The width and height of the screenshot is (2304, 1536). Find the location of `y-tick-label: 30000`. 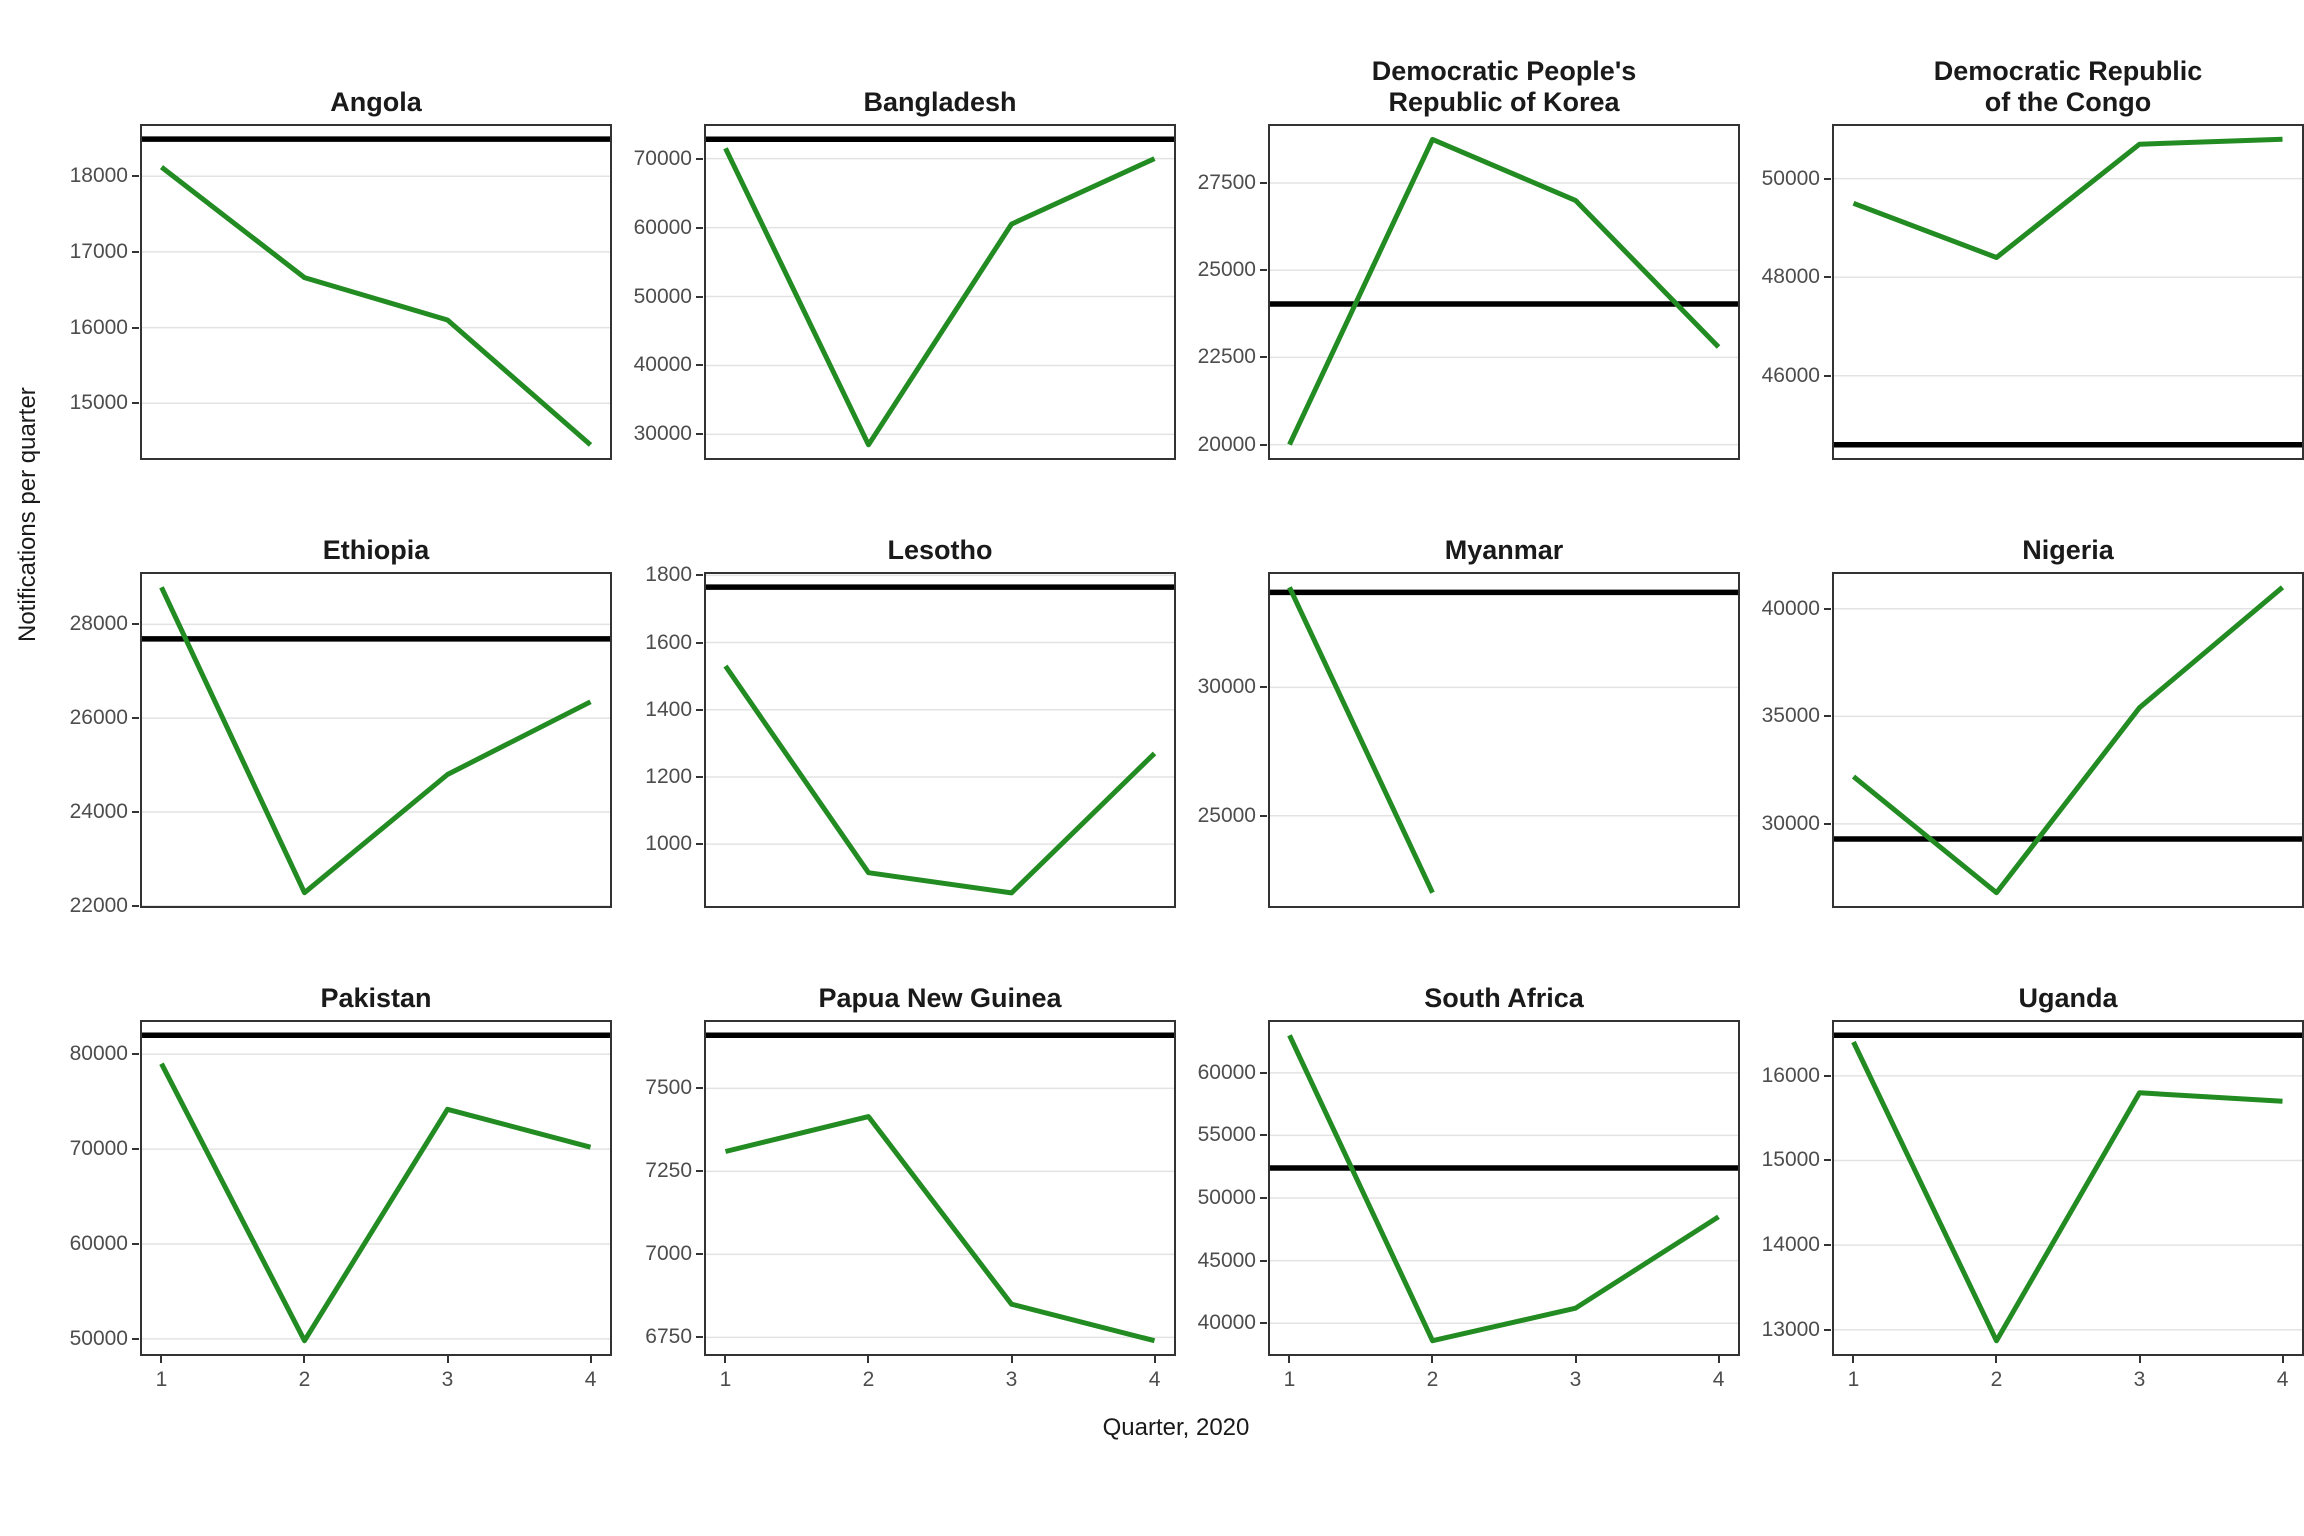

y-tick-label: 30000 is located at coordinates (1790, 823).